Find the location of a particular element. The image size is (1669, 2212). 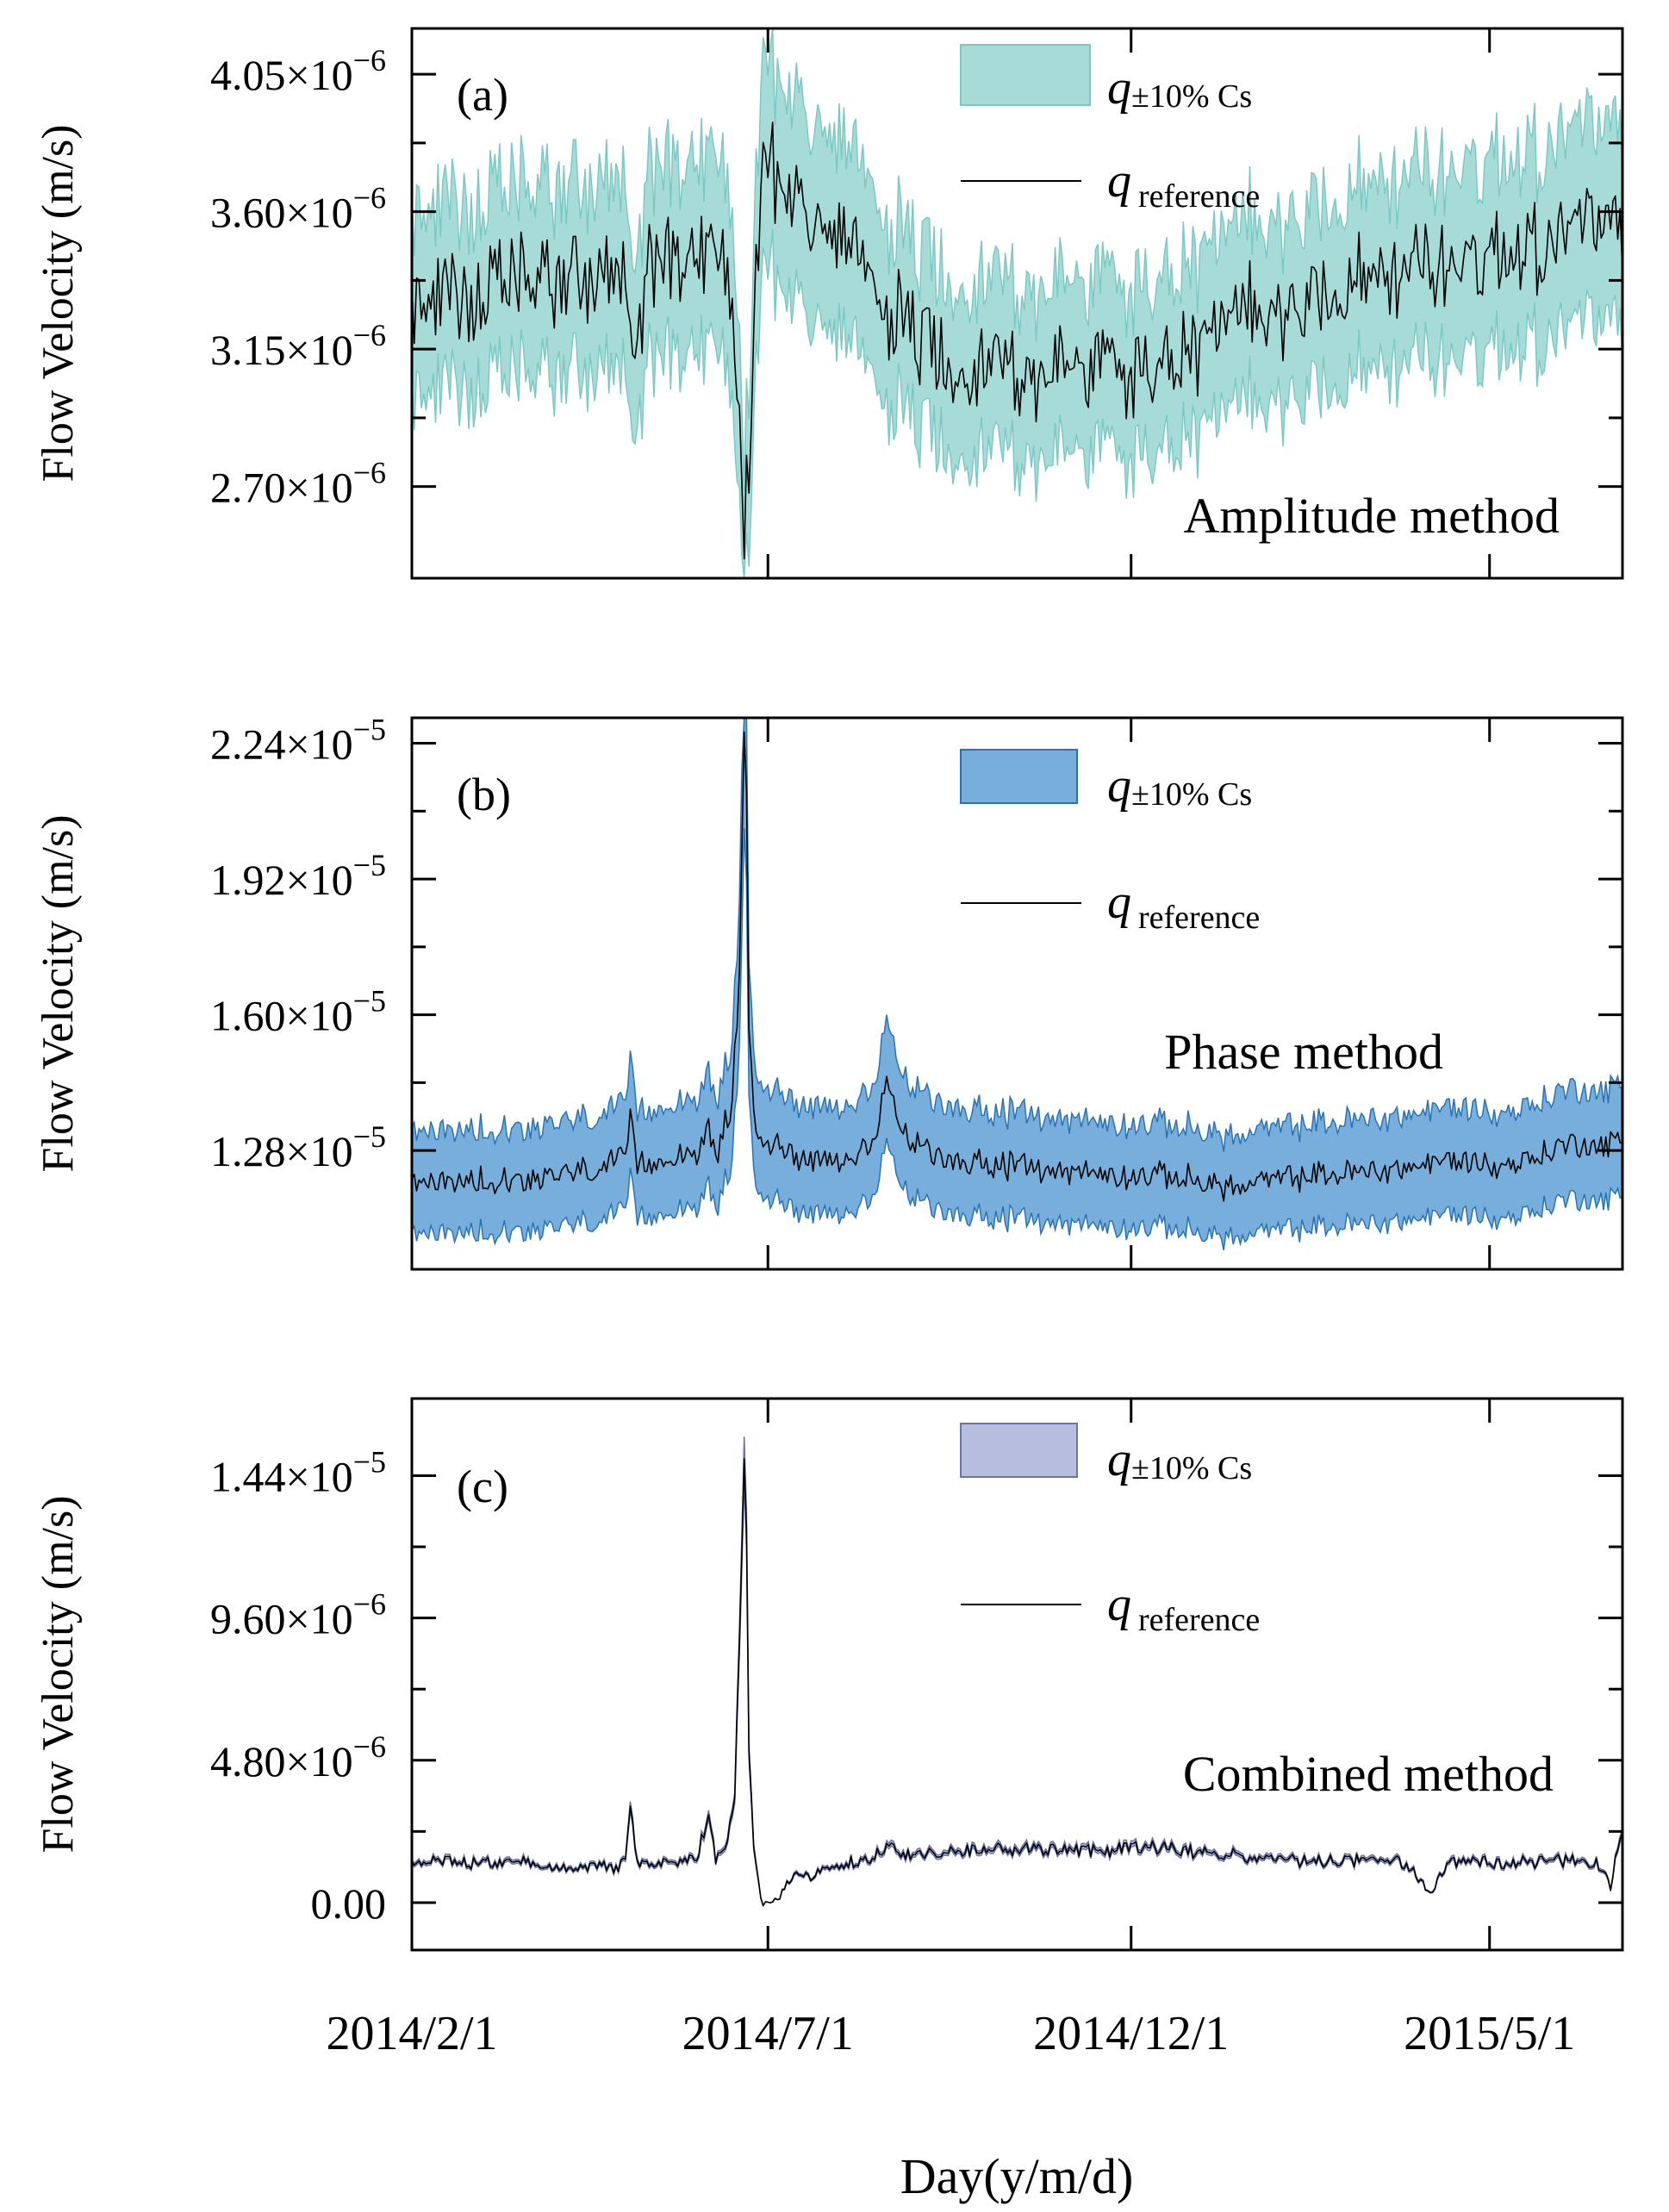

y-tick-label: 1.60×10⁻⁵ is located at coordinates (298, 1012).